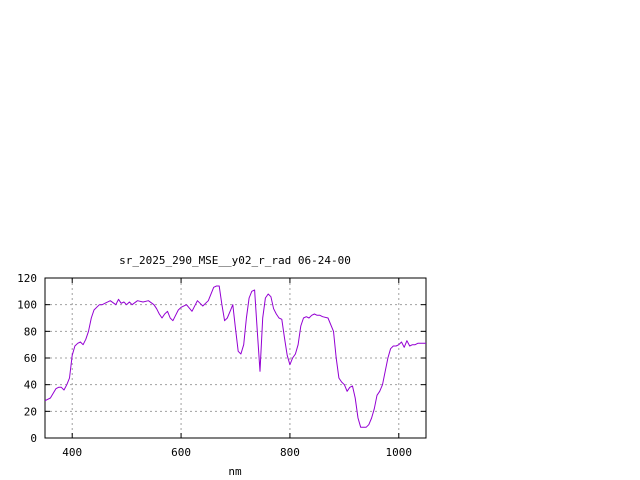 The height and width of the screenshot is (480, 640). I want to click on y-tick-label: 120, so click(27, 278).